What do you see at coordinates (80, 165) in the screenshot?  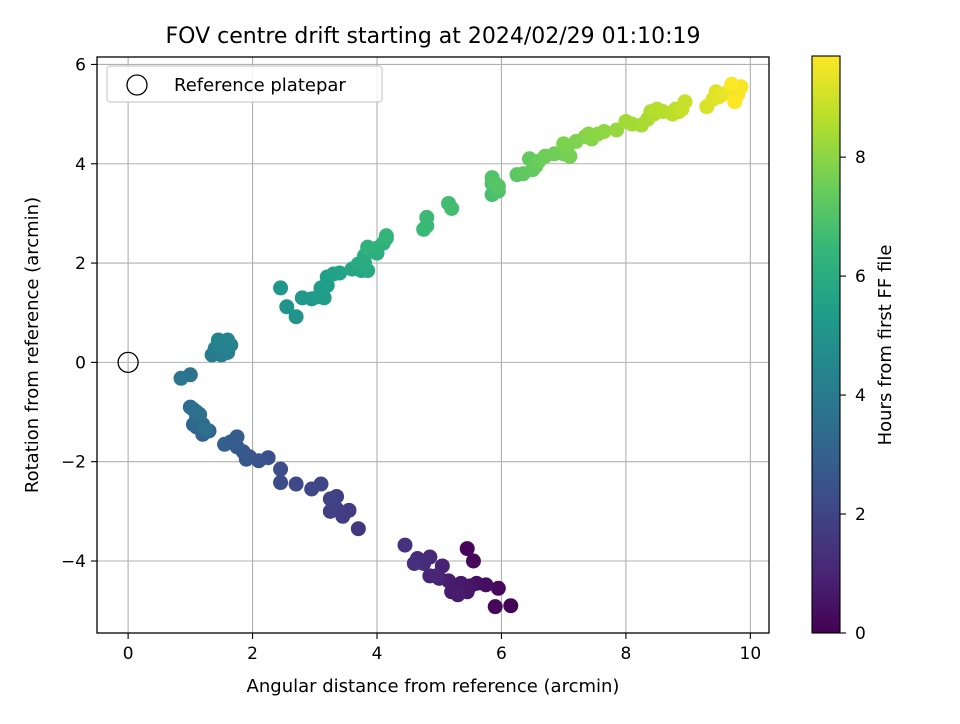 I see `y-tick-label: 4` at bounding box center [80, 165].